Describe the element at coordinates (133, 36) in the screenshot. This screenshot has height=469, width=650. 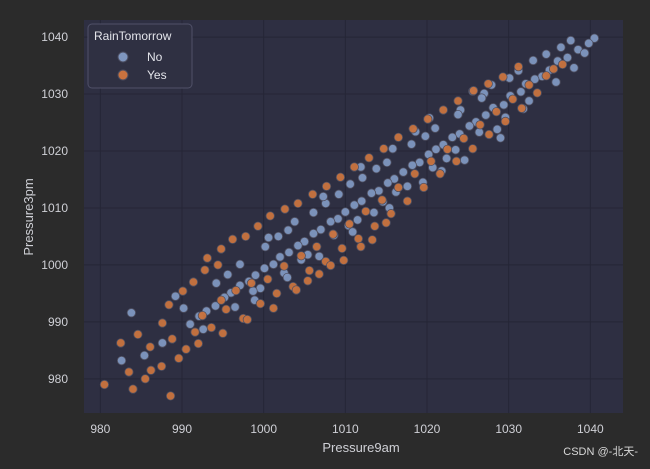
I see `legend-title: RainTomorrow` at that location.